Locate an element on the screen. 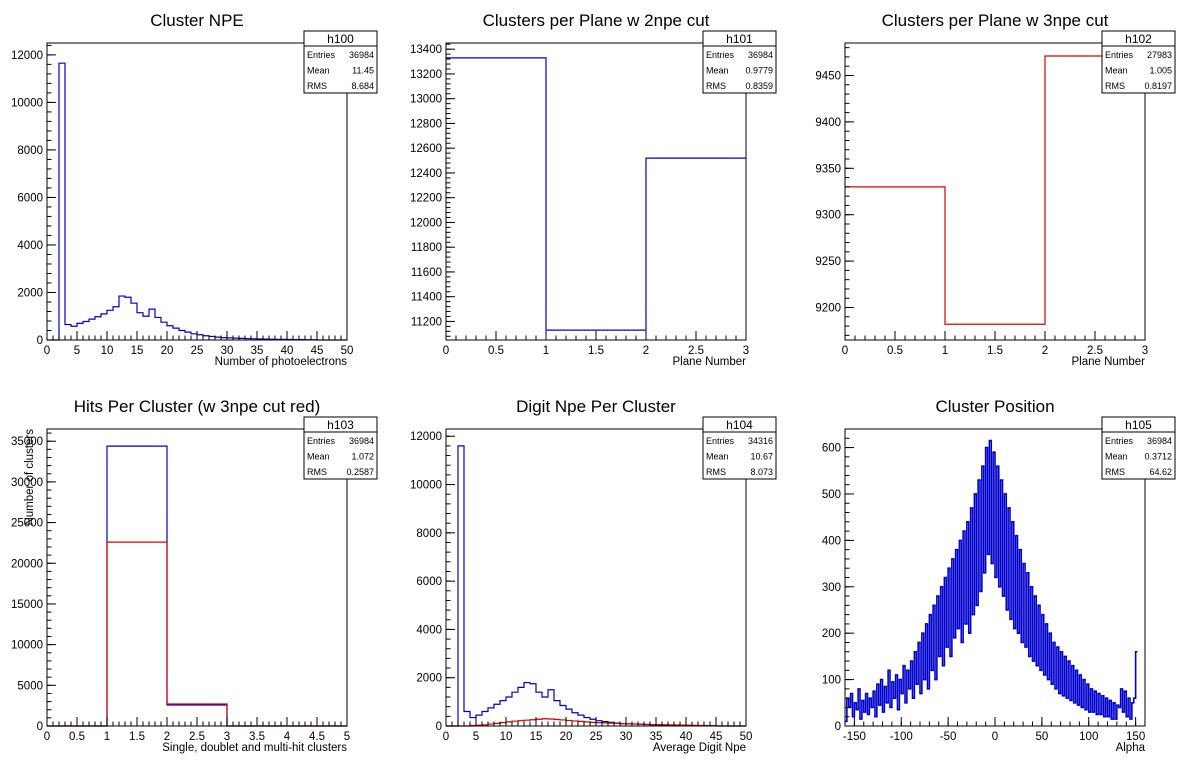 The width and height of the screenshot is (1196, 772). y-tick-label: 600 is located at coordinates (831, 449).